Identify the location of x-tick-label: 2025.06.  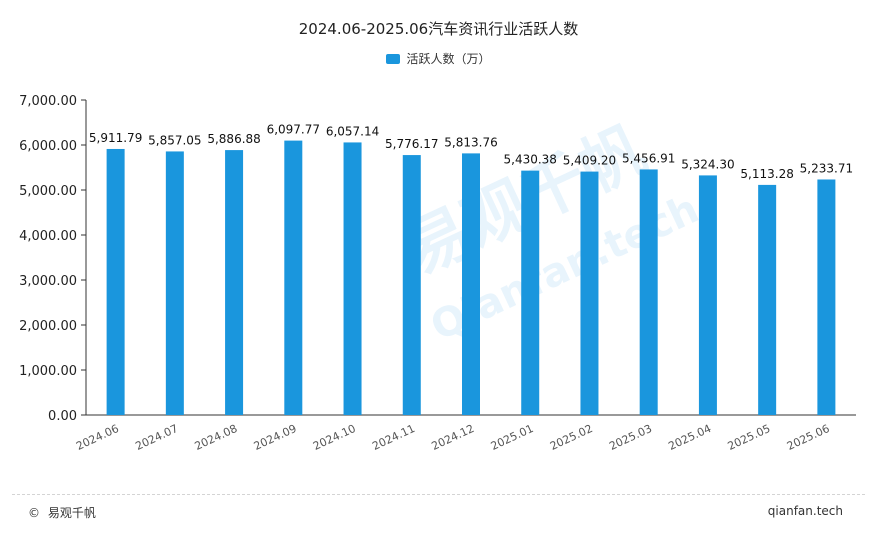
(808, 437).